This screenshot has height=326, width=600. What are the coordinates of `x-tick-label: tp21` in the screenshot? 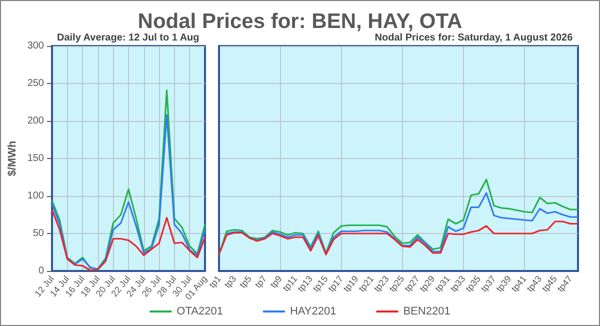 It's located at (366, 284).